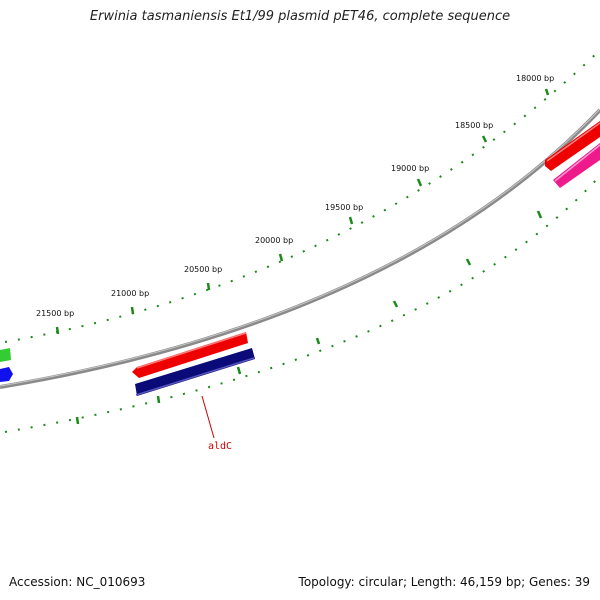 The height and width of the screenshot is (600, 600). I want to click on bp-label-21500: 21500 bp, so click(55, 313).